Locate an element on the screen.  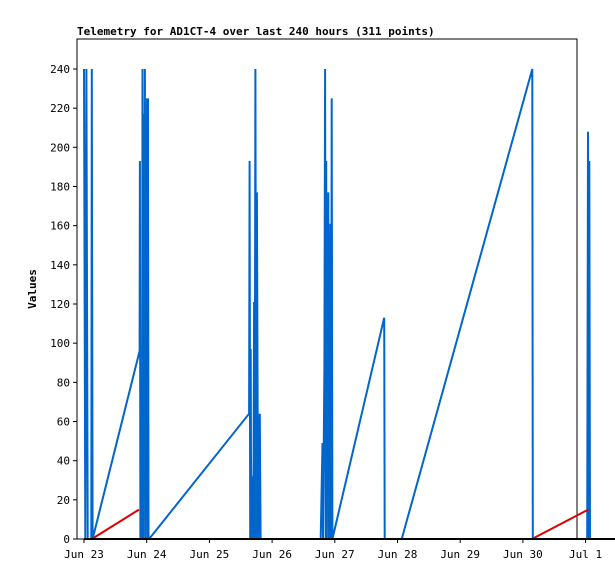
y-tick-label: 40 is located at coordinates (63, 461).